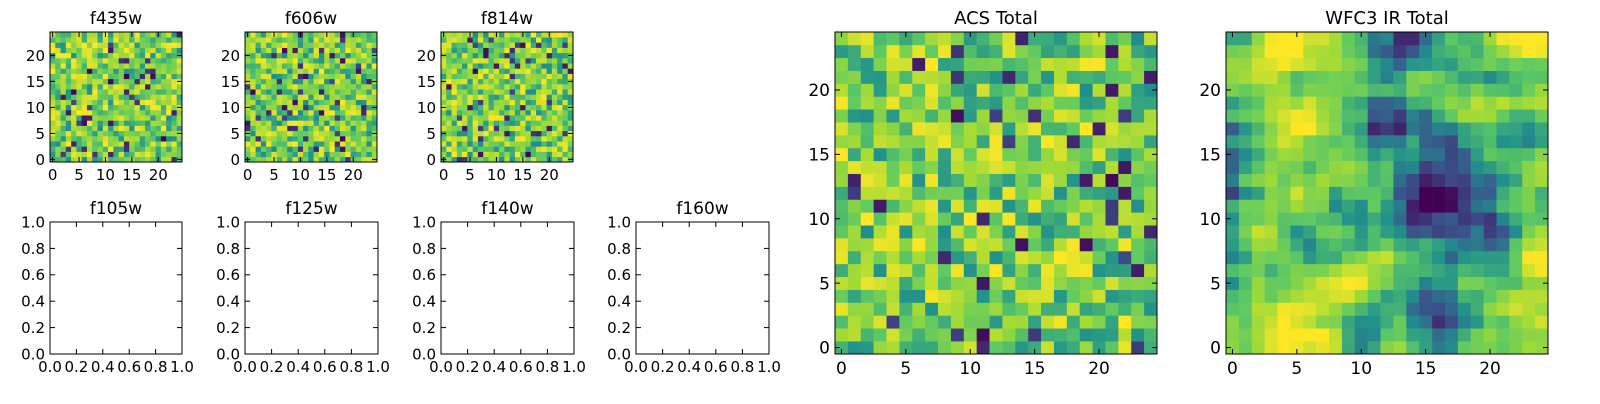  What do you see at coordinates (547, 367) in the screenshot?
I see `x-tick-label: 0.8` at bounding box center [547, 367].